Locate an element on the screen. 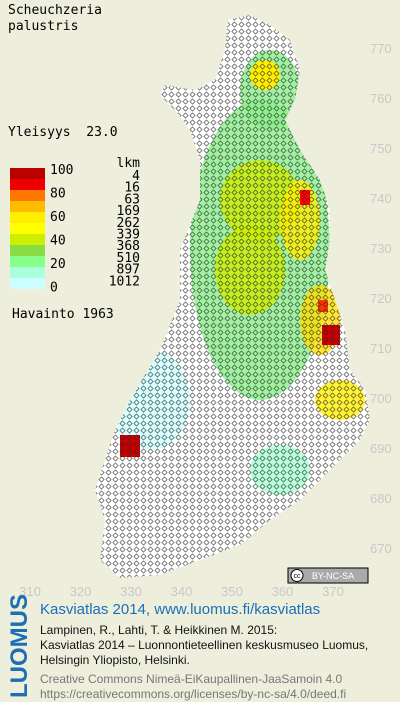  northing-label: 750 is located at coordinates (381, 148).